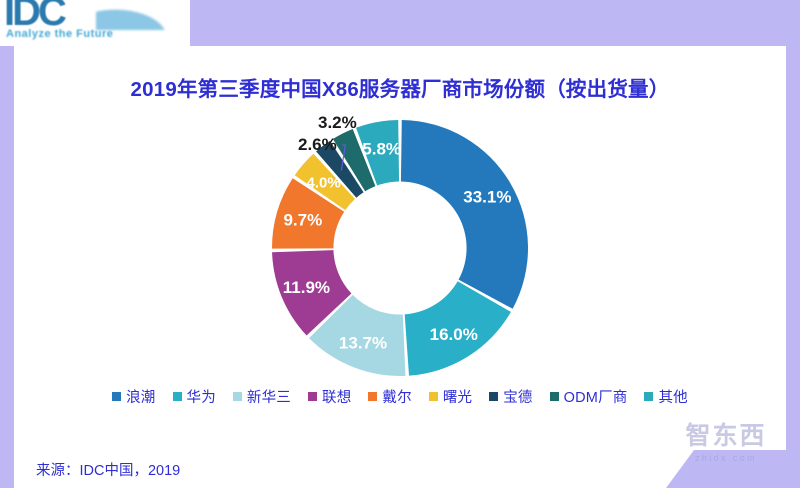  I want to click on legend-item: 其他, so click(666, 396).